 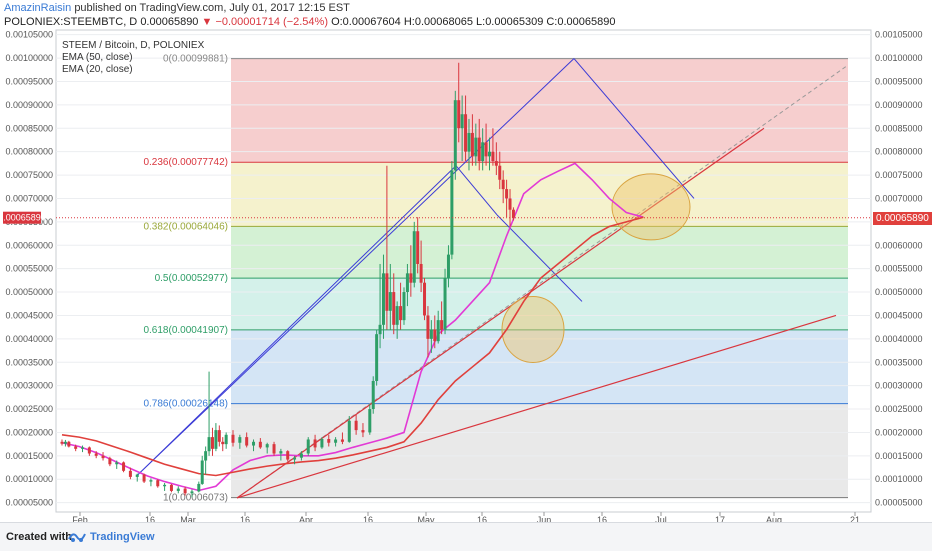 I want to click on y-tick-label-left: 0.00045000, so click(x=29, y=315).